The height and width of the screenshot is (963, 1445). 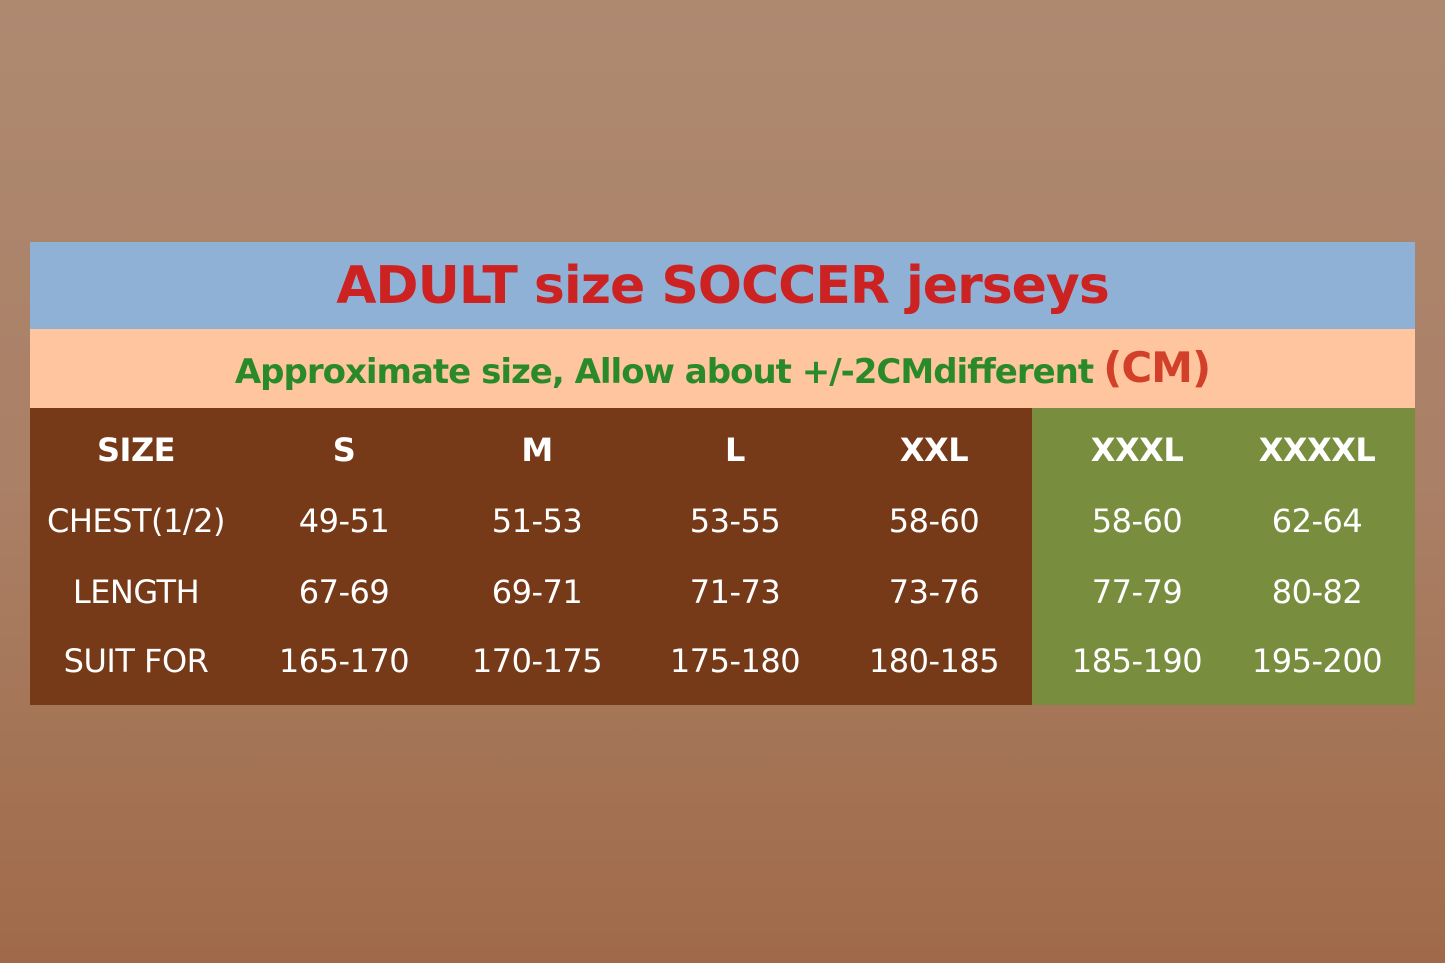 I want to click on table-cell: 73-76, so click(x=934, y=592).